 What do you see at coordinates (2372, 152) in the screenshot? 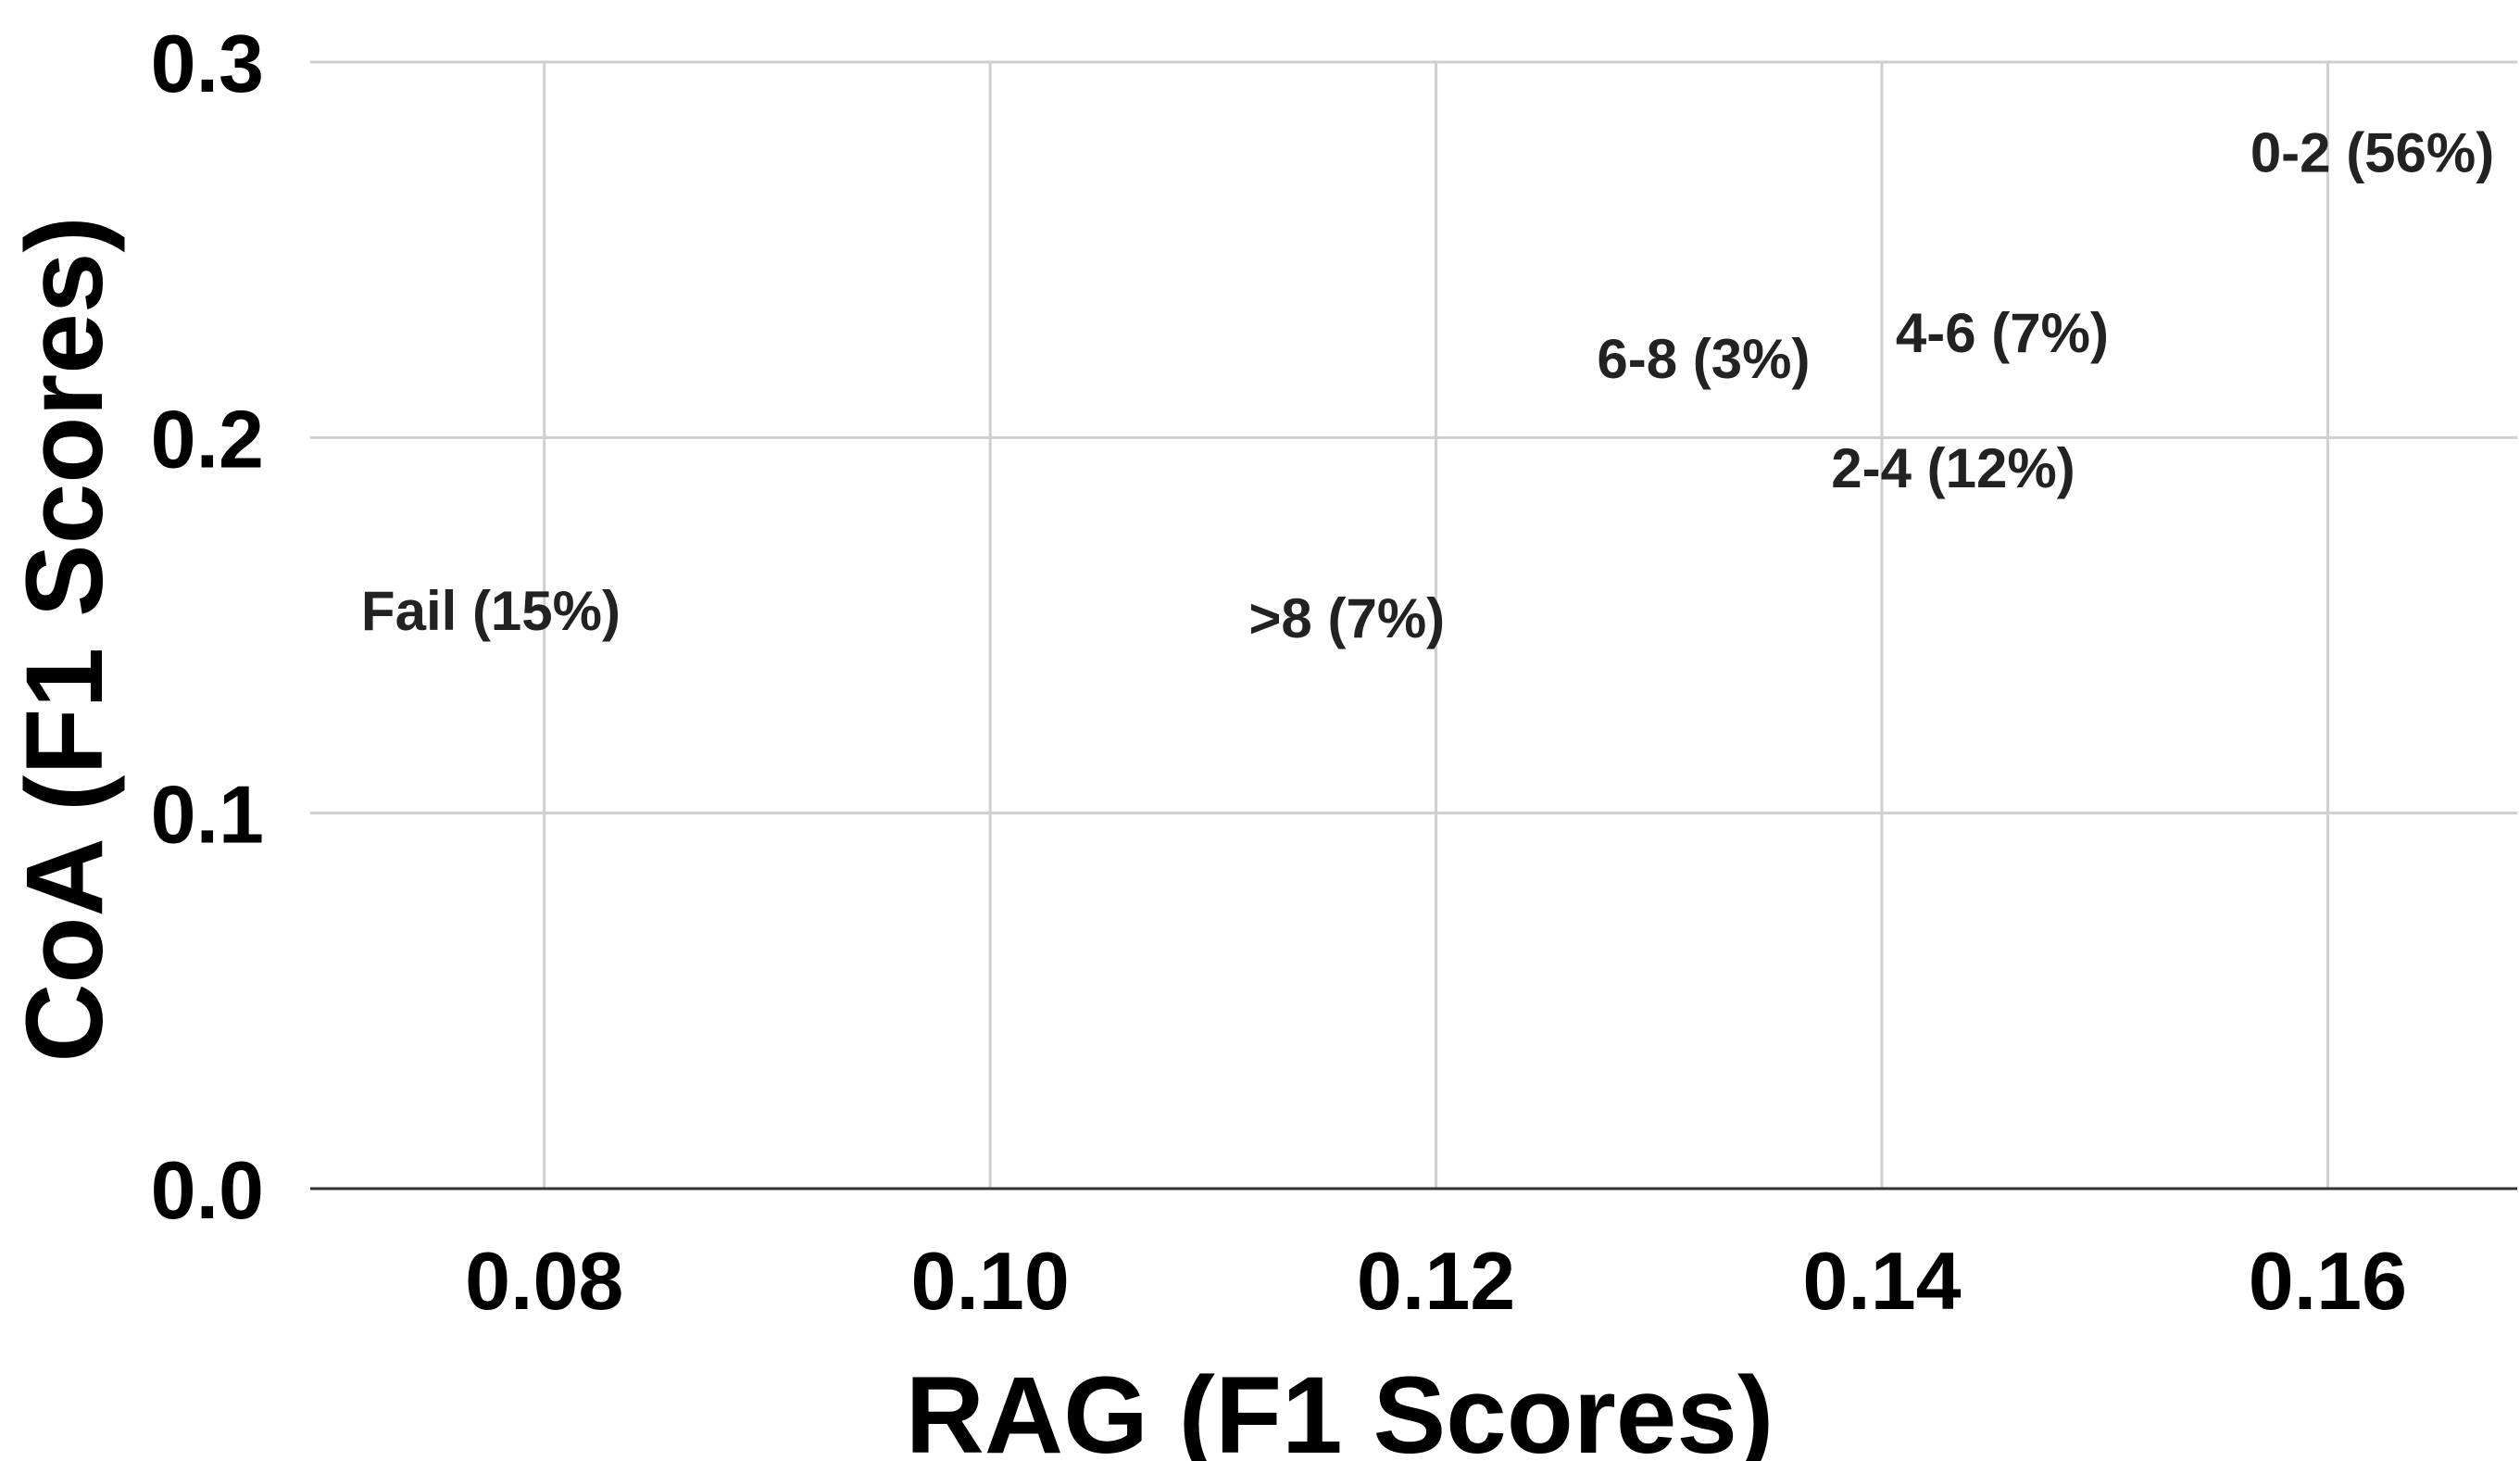
I see `data-point-label: 0-2 (56%)` at bounding box center [2372, 152].